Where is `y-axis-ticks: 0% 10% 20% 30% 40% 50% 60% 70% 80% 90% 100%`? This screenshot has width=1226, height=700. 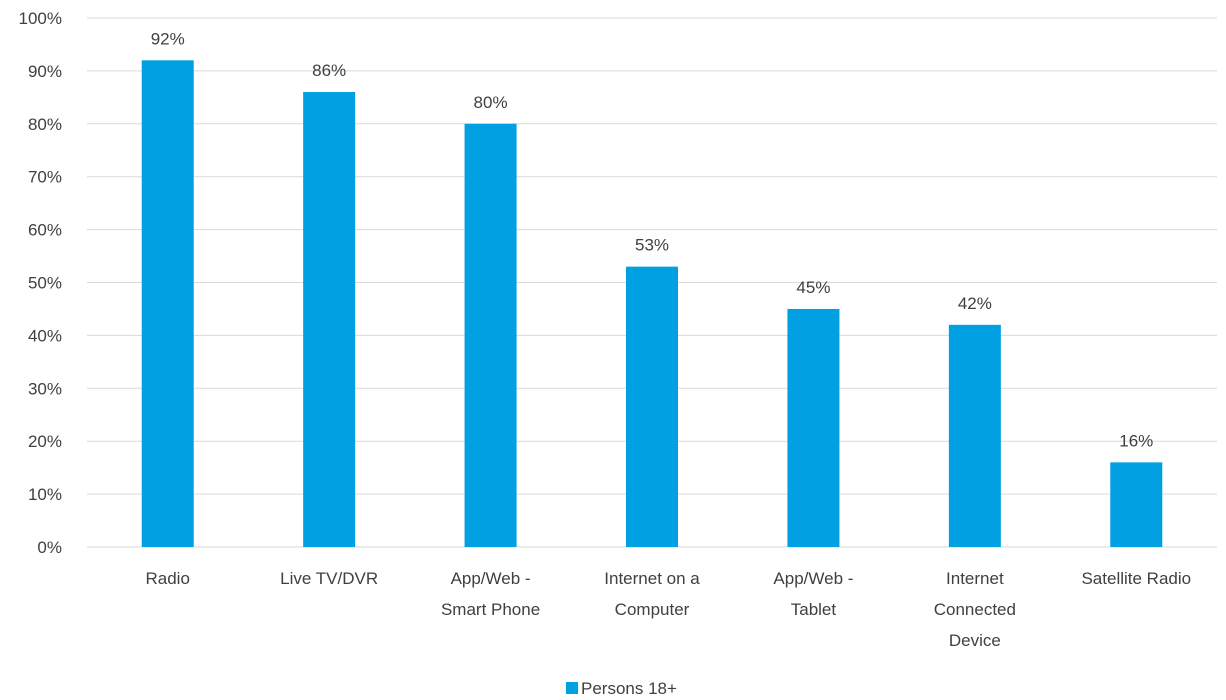 y-axis-ticks: 0% 10% 20% 30% 40% 50% 60% 70% 80% 90% 100% is located at coordinates (40, 283).